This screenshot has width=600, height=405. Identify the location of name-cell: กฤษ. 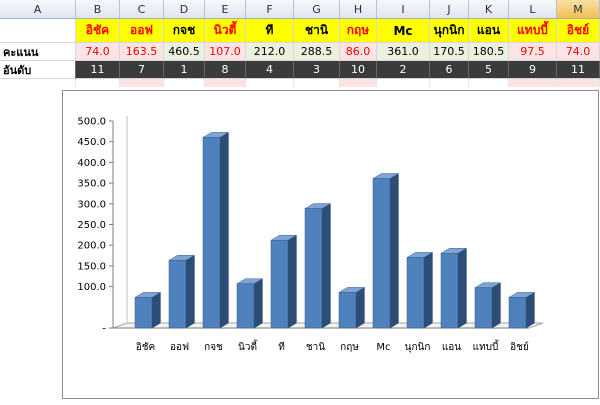
(358, 31).